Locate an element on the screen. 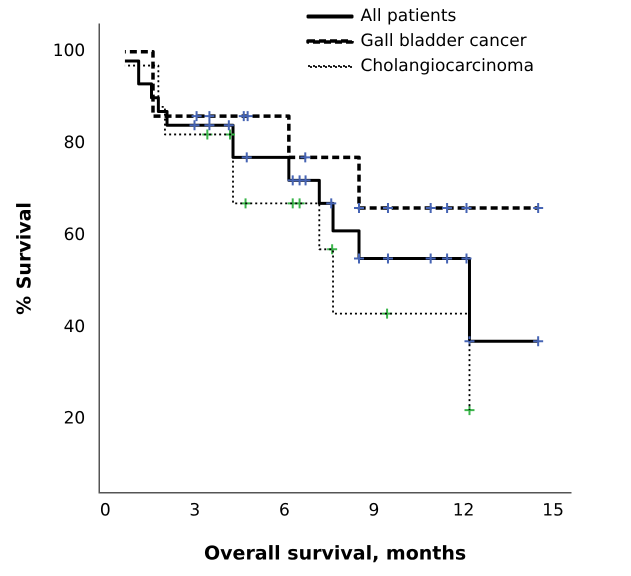 Image resolution: width=631 pixels, height=576 pixels. x-tick-label: 12 is located at coordinates (463, 510).